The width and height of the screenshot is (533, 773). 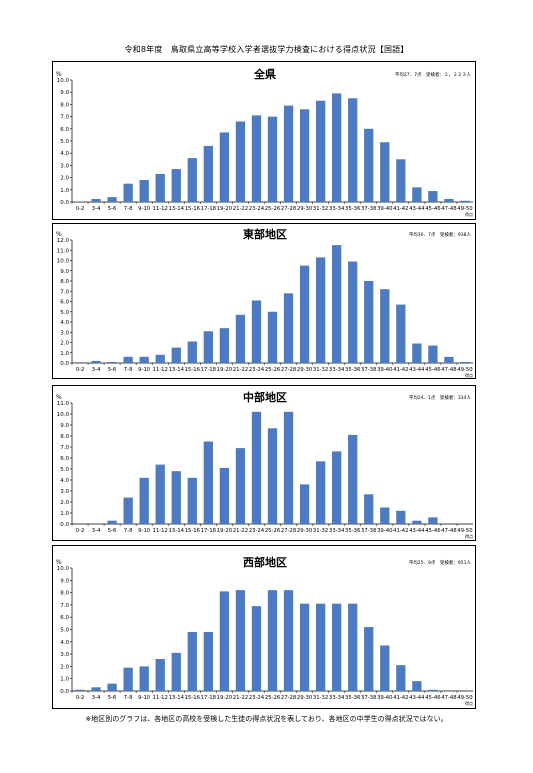 What do you see at coordinates (64, 142) in the screenshot?
I see `y-tick-label: 5.0` at bounding box center [64, 142].